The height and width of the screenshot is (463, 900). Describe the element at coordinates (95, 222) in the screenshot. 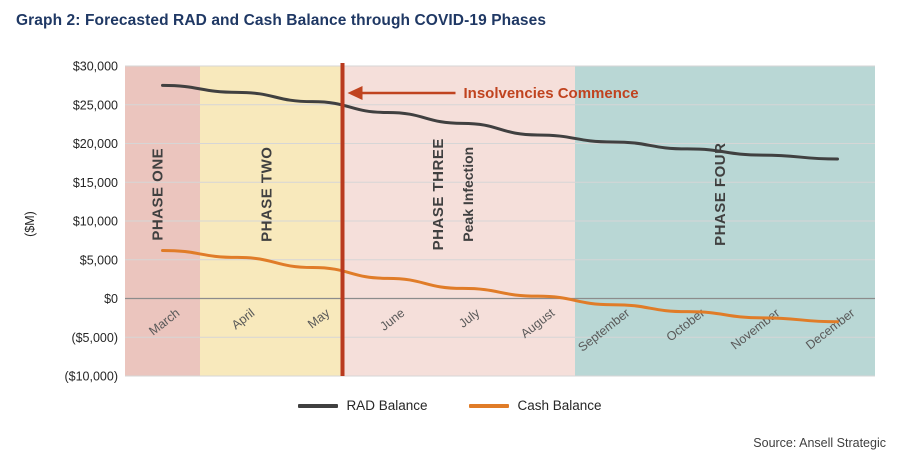

I see `y-tick-label: $10,000` at that location.